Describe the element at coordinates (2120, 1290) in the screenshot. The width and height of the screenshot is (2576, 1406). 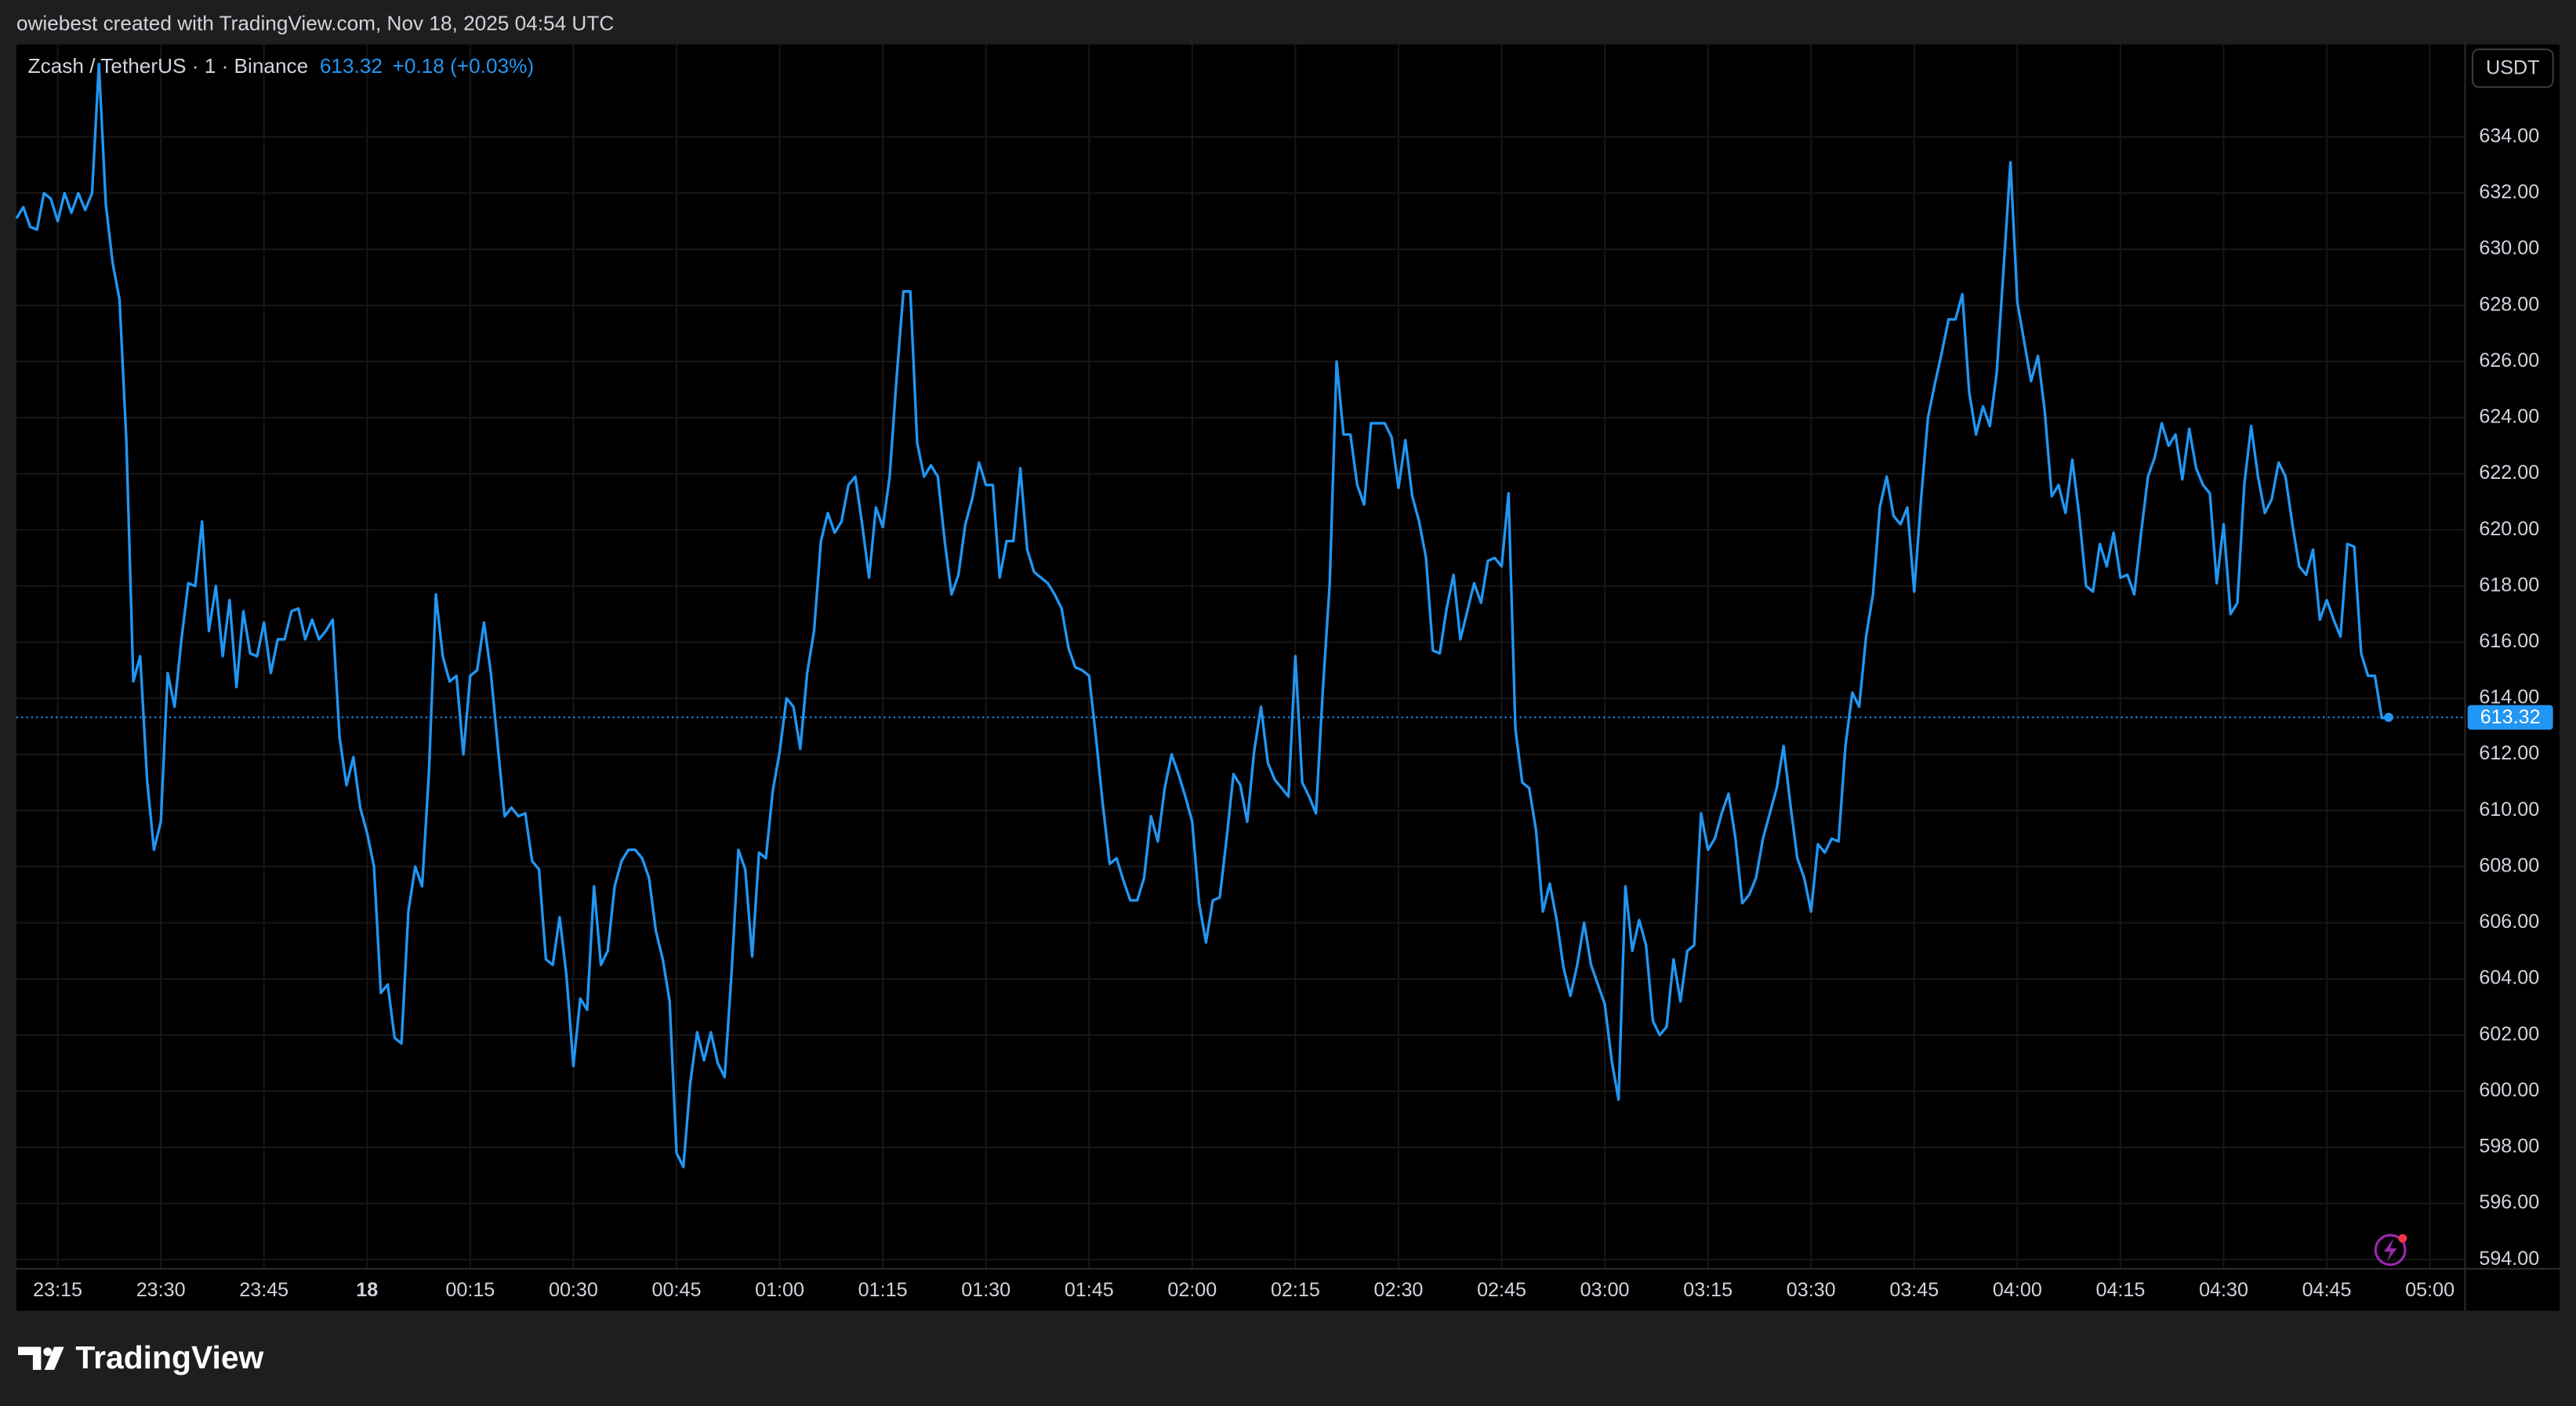
I see `x-tick-label: 04:15` at that location.